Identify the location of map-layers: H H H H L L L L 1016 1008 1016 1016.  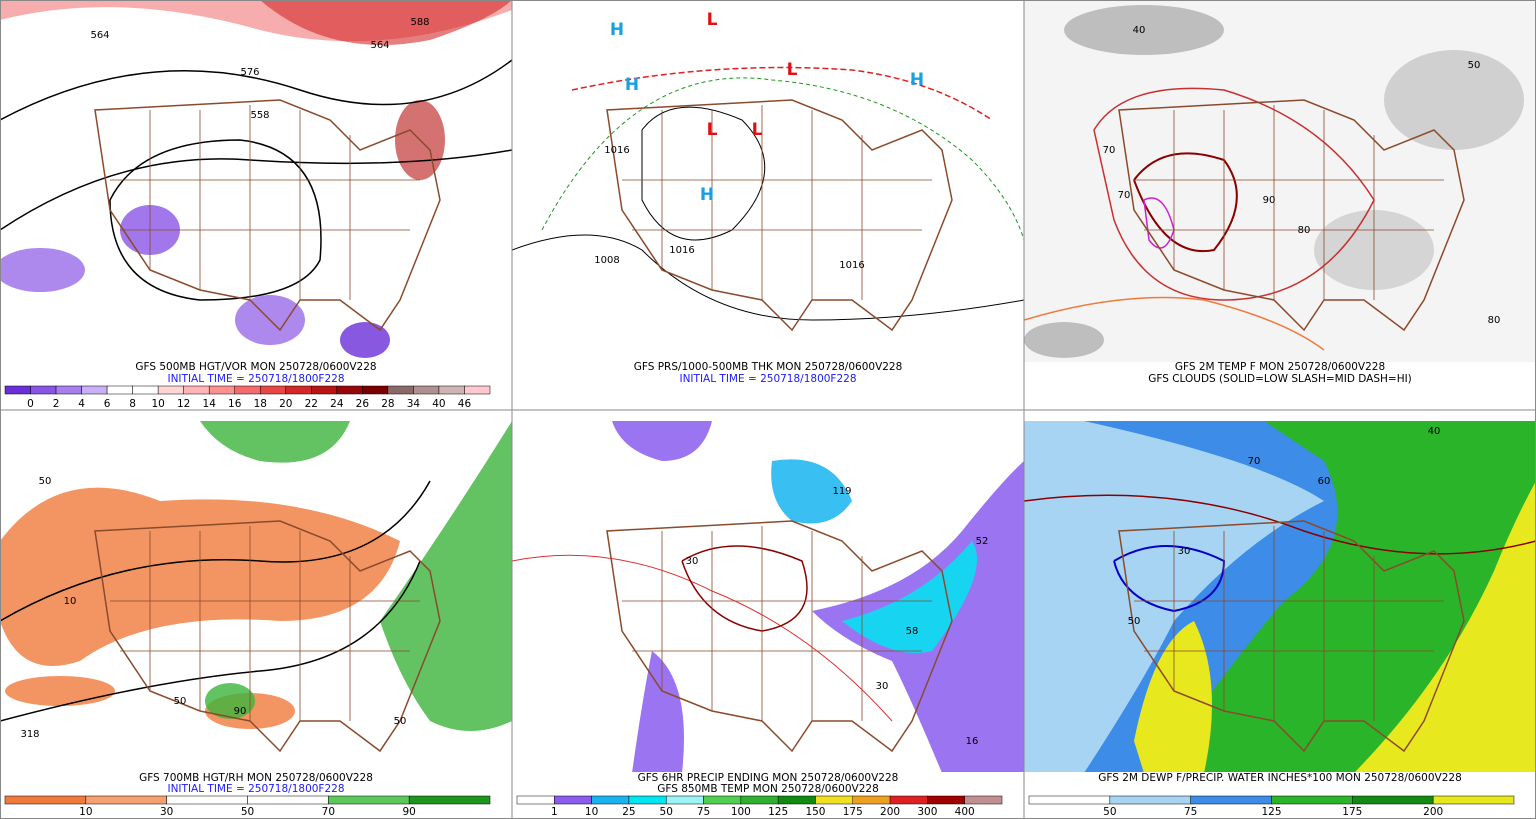
(768, 171).